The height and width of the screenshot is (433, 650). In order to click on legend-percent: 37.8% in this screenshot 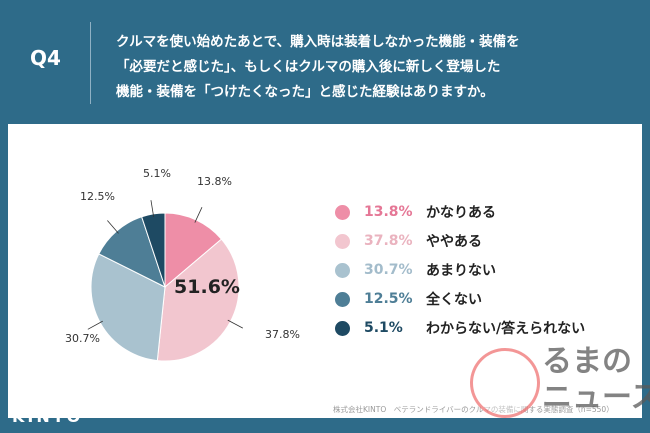, I will do `click(388, 241)`.